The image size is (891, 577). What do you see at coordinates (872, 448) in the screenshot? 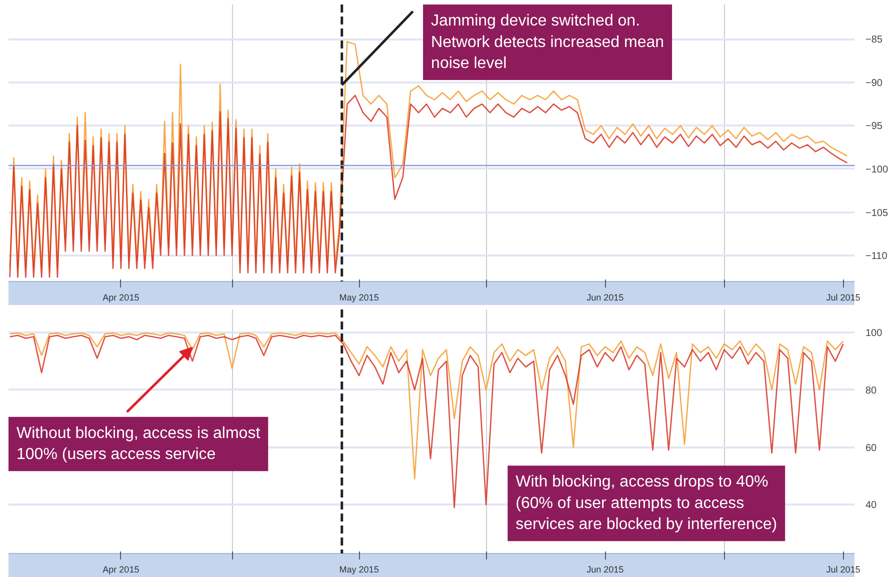
I see `y-tick-label: 60` at bounding box center [872, 448].